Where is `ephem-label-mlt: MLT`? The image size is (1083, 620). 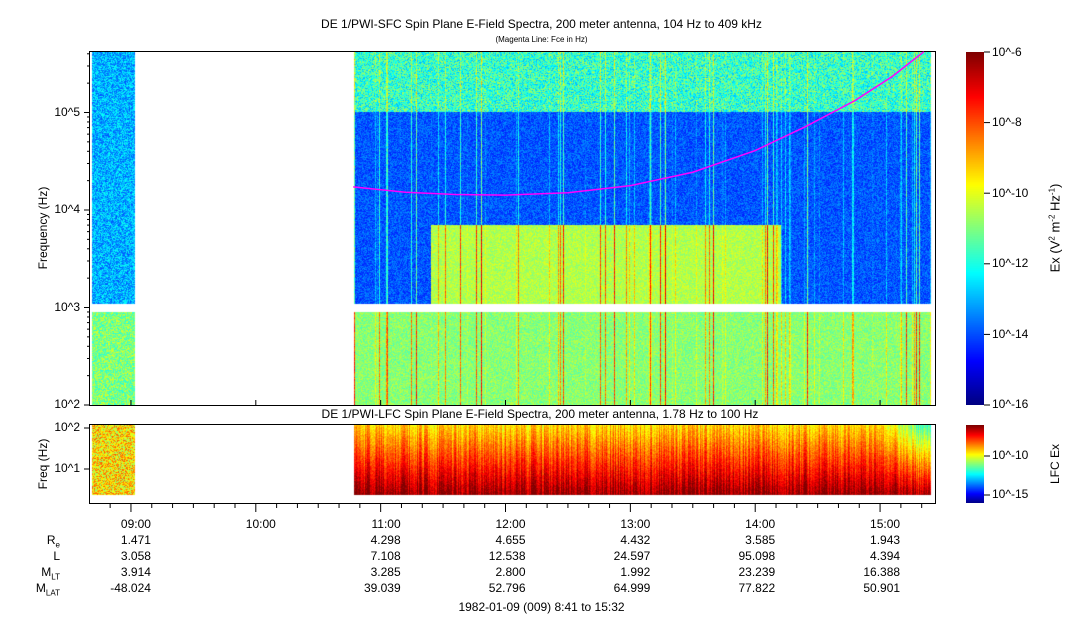
ephem-label-mlt: MLT is located at coordinates (30, 573).